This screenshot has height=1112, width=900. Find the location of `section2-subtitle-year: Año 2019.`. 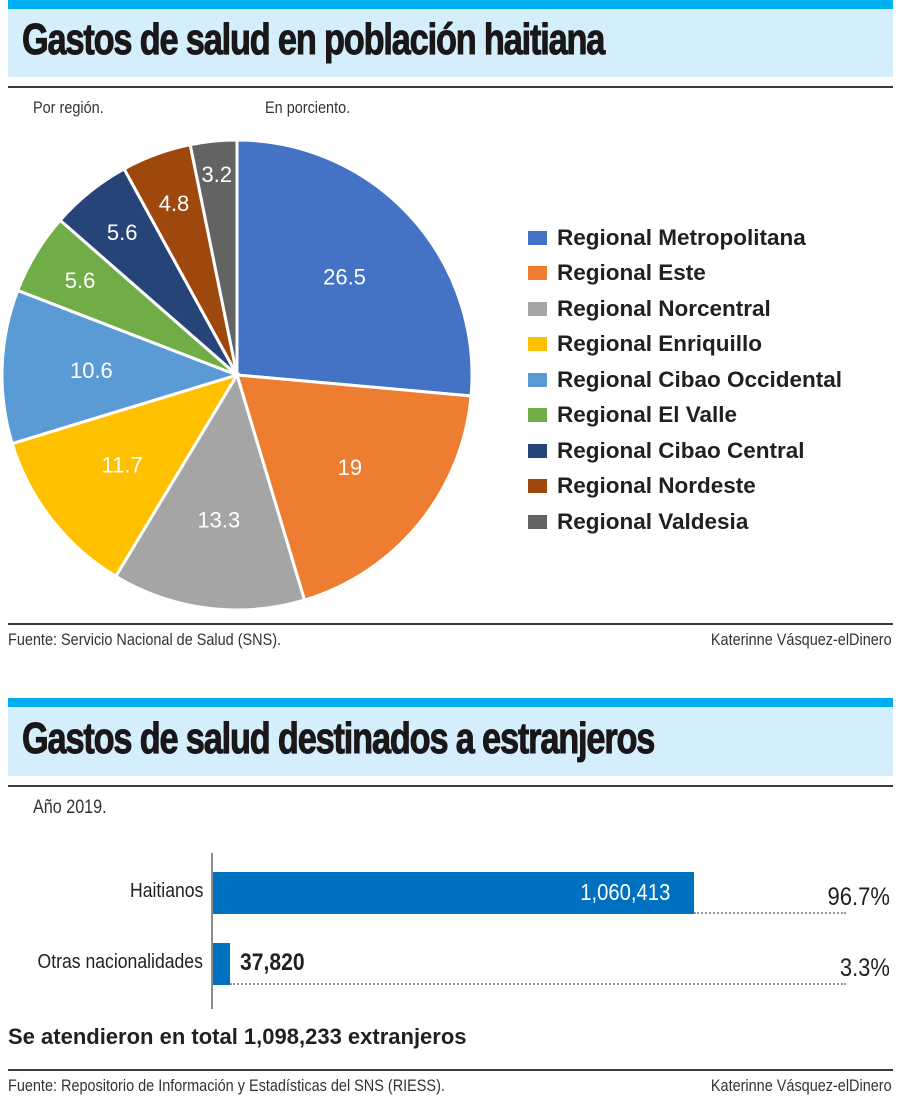

section2-subtitle-year: Año 2019. is located at coordinates (70, 807).